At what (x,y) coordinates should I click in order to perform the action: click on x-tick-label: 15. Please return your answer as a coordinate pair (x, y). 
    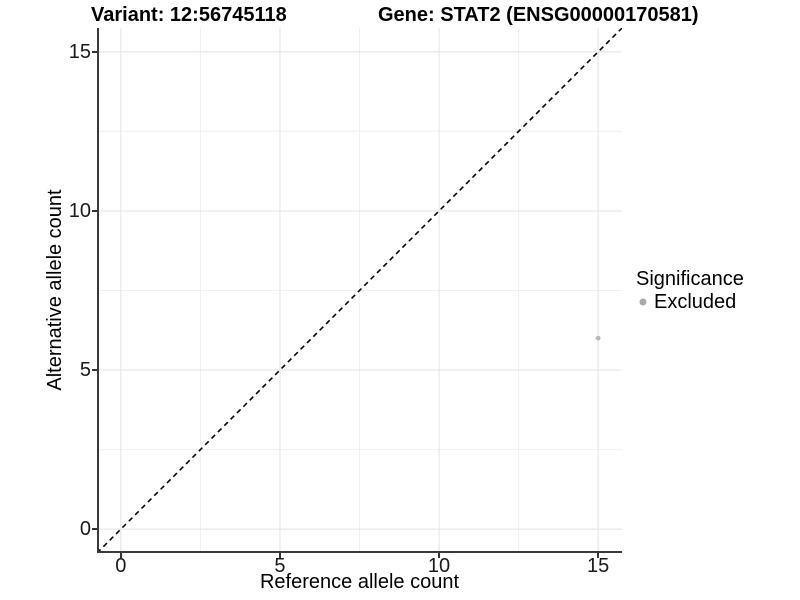
    Looking at the image, I should click on (598, 566).